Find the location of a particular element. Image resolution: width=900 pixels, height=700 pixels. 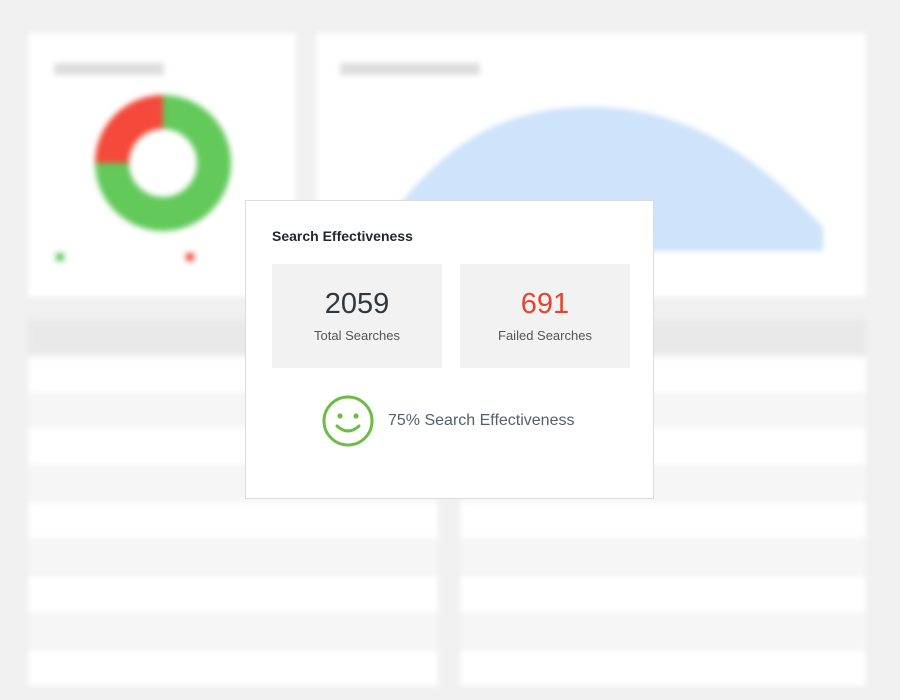

stat-box: 2059 Total Searches is located at coordinates (357, 316).